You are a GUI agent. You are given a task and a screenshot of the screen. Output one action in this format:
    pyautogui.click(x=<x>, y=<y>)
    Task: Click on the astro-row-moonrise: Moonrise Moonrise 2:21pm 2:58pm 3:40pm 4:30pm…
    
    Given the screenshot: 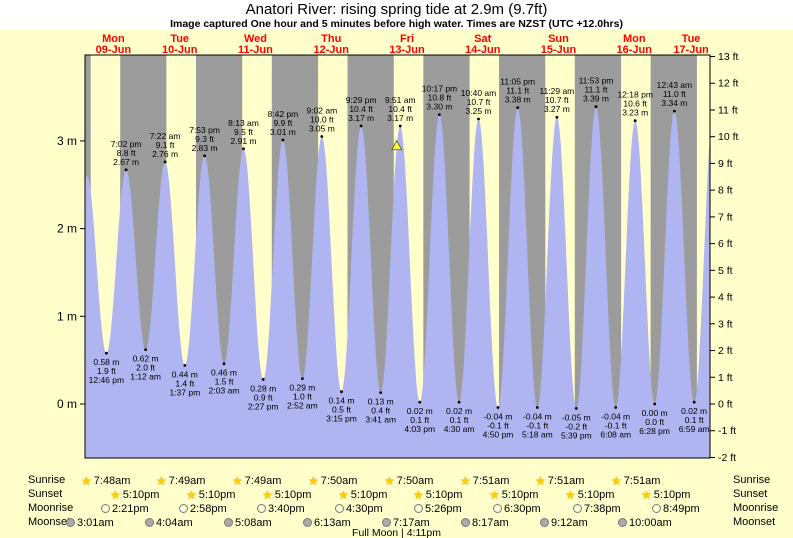 What is the action you would take?
    pyautogui.click(x=396, y=509)
    